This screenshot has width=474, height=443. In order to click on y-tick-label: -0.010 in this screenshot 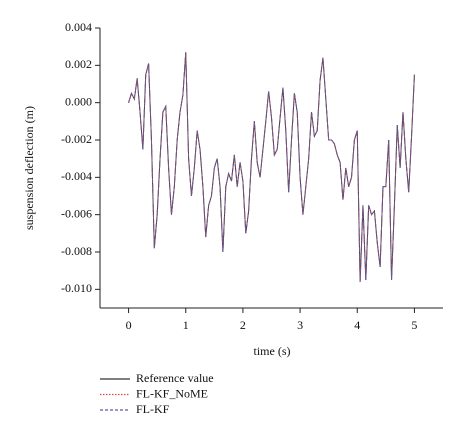, I will do `click(76, 288)`.